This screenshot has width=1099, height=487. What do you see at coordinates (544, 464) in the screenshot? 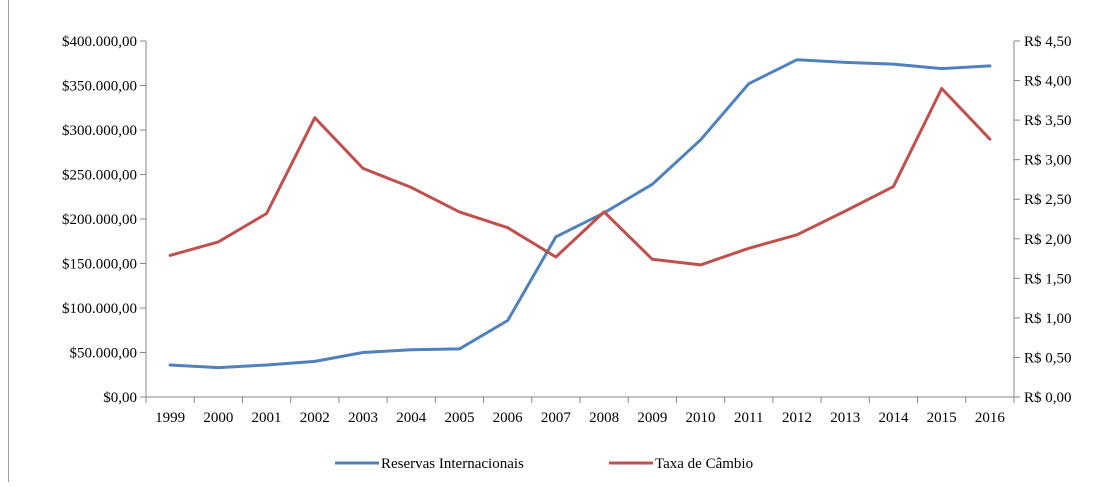
I see `legend: Reservas Internacionais Taxa de Câmbio` at bounding box center [544, 464].